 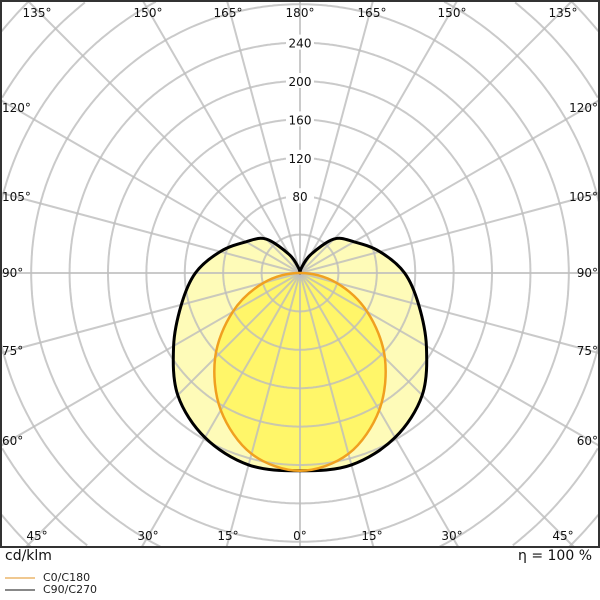 What do you see at coordinates (555, 556) in the screenshot?
I see `efficiency-label: η = 100 %` at bounding box center [555, 556].